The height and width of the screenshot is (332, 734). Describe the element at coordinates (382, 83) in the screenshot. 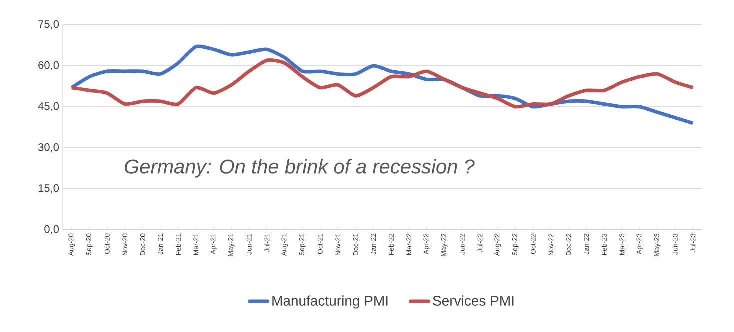

I see `line-series` at that location.